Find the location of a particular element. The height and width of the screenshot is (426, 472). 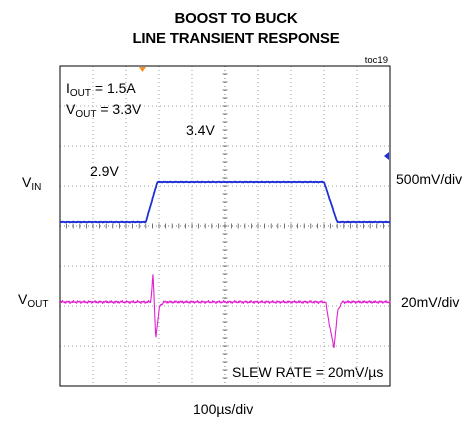

x-axis-label: 100µs/div is located at coordinates (223, 409).